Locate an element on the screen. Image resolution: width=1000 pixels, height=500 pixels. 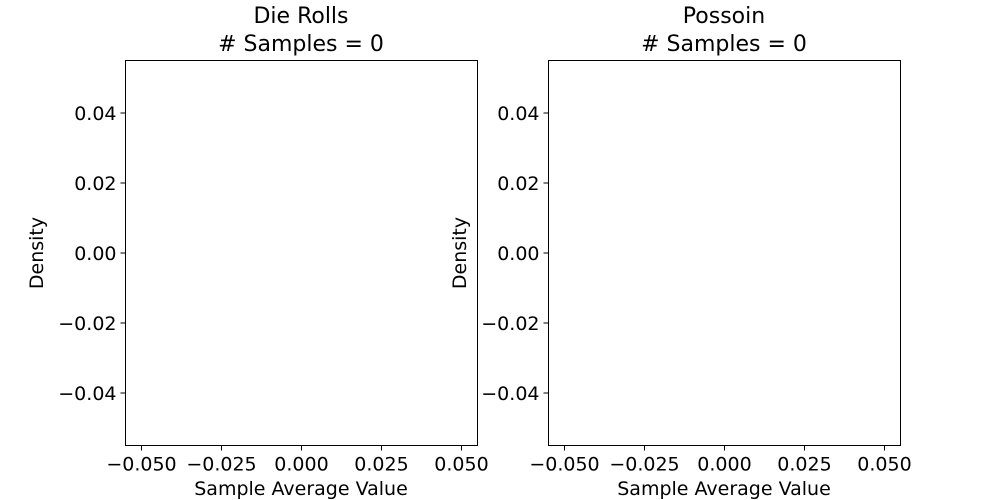
chart-title: Die Rolls is located at coordinates (300, 16).